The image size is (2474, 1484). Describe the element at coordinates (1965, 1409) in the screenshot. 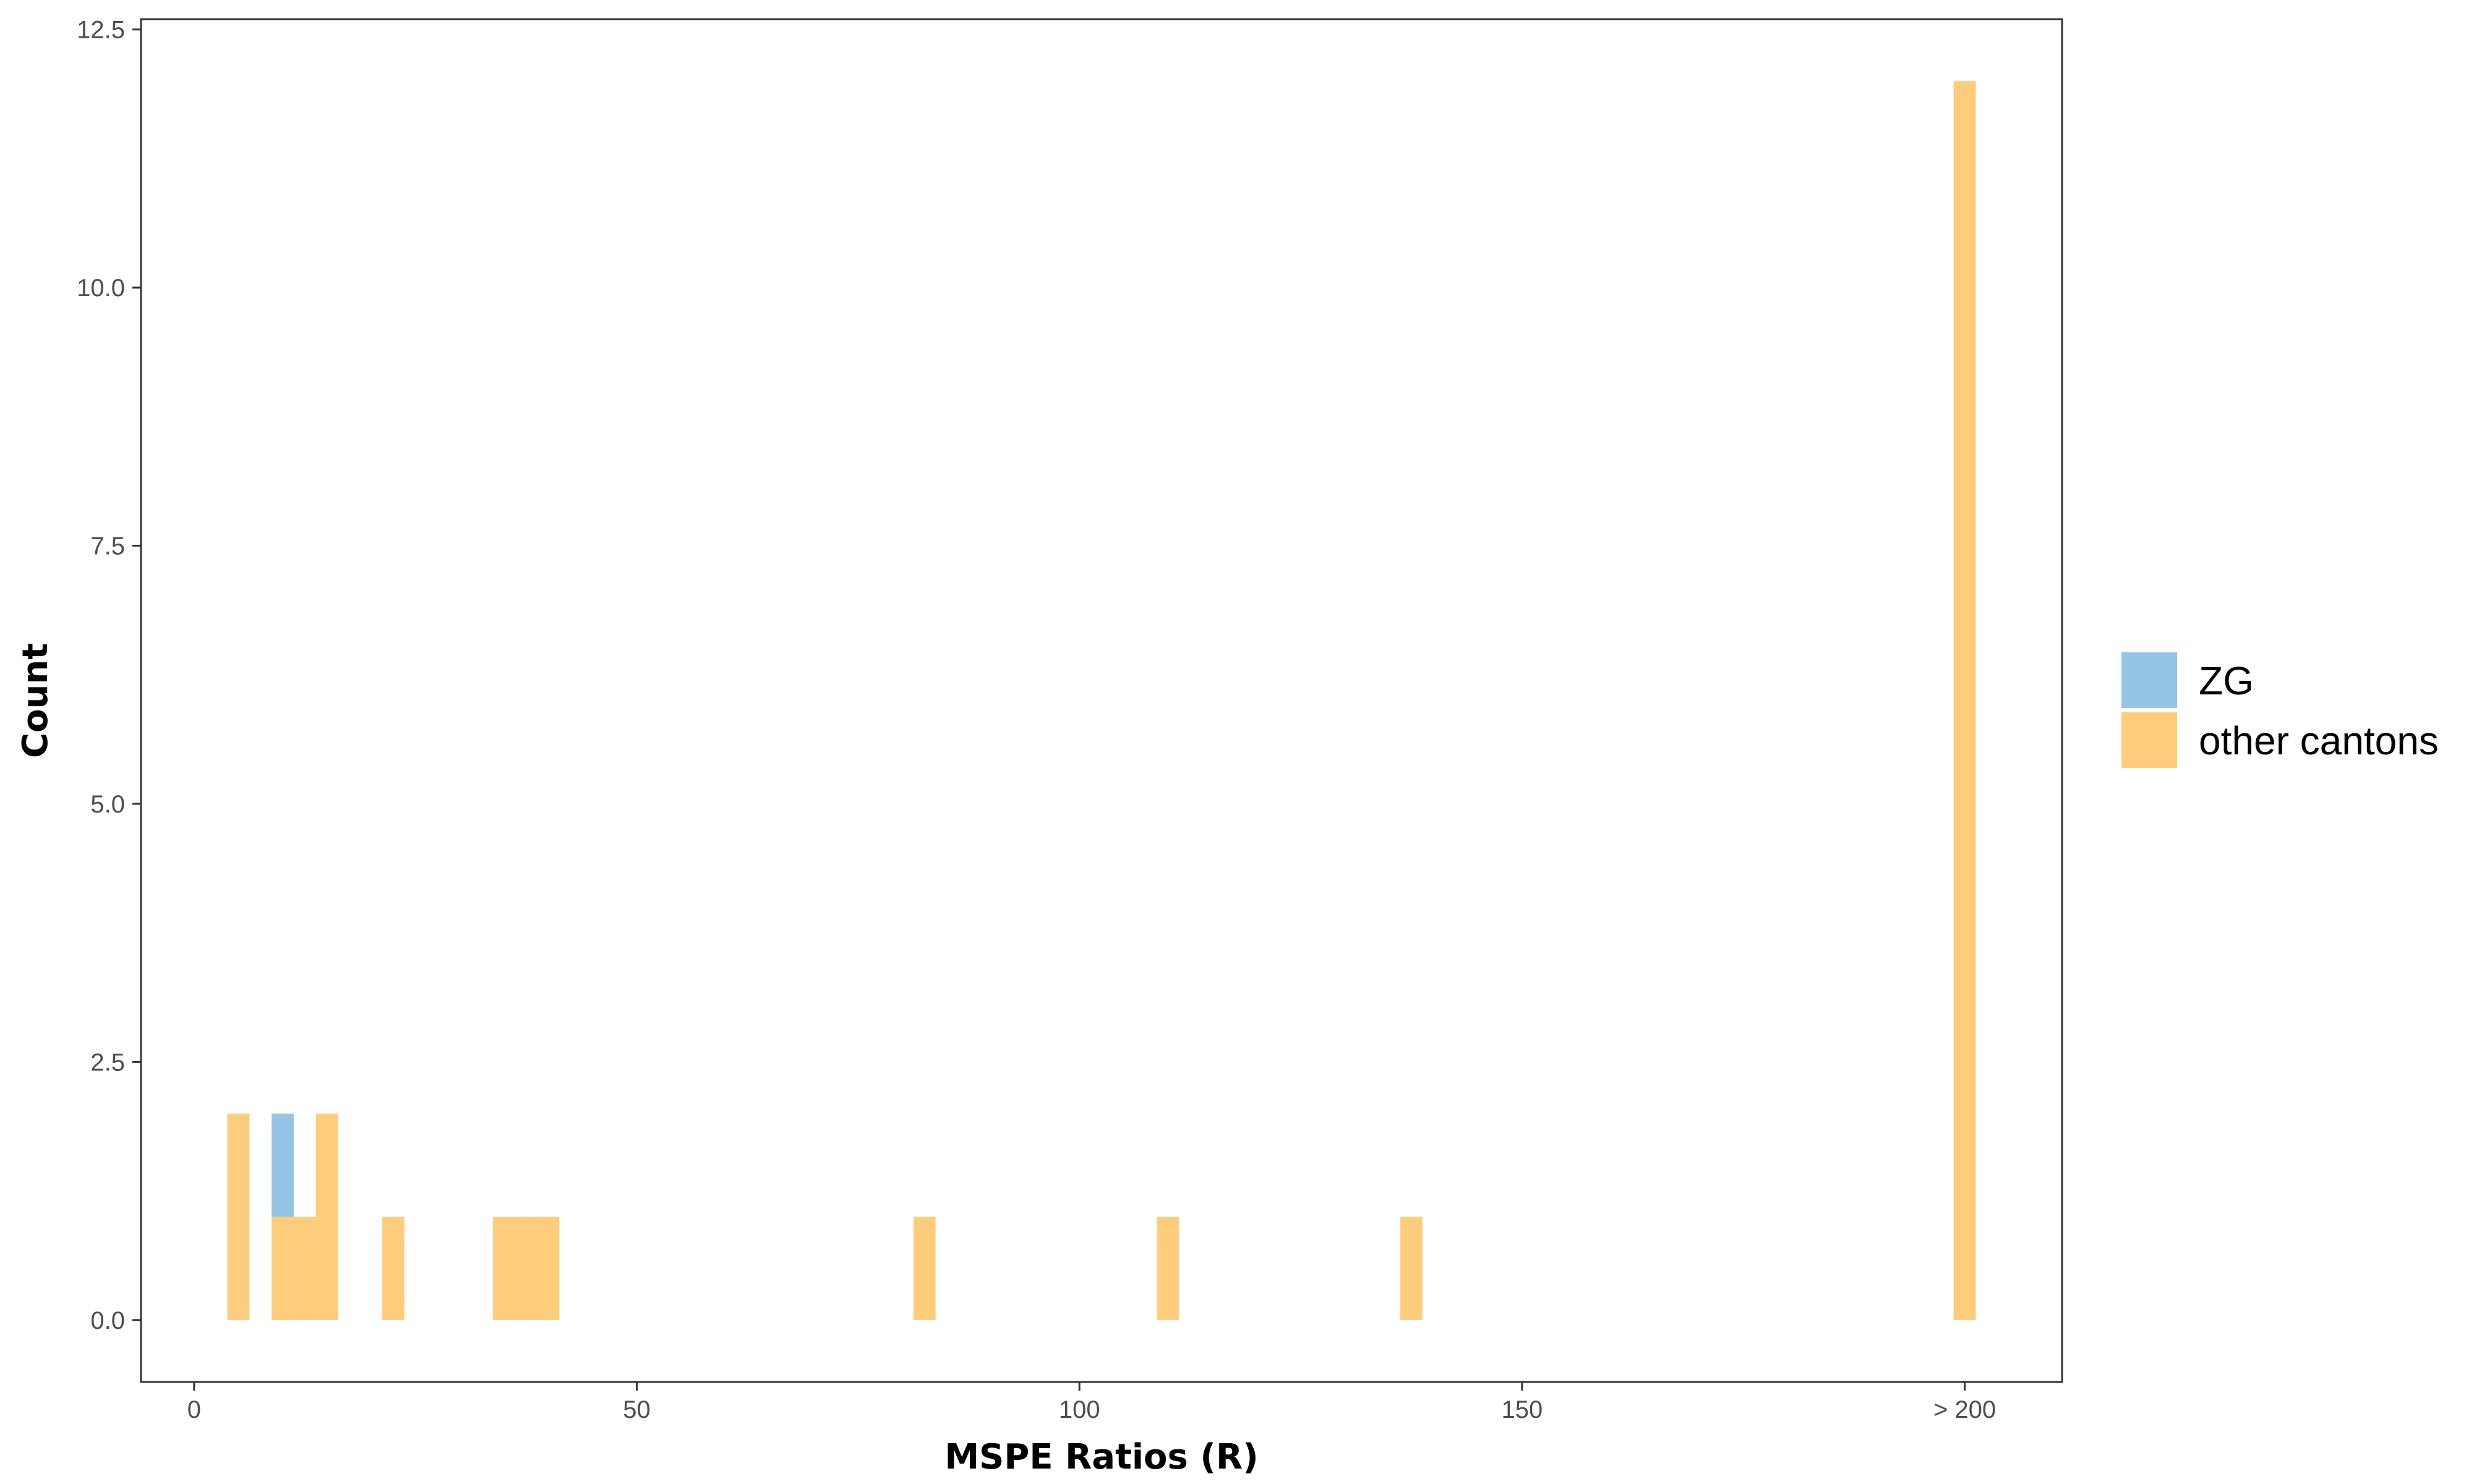

I see `x-tick-label: > 200` at that location.